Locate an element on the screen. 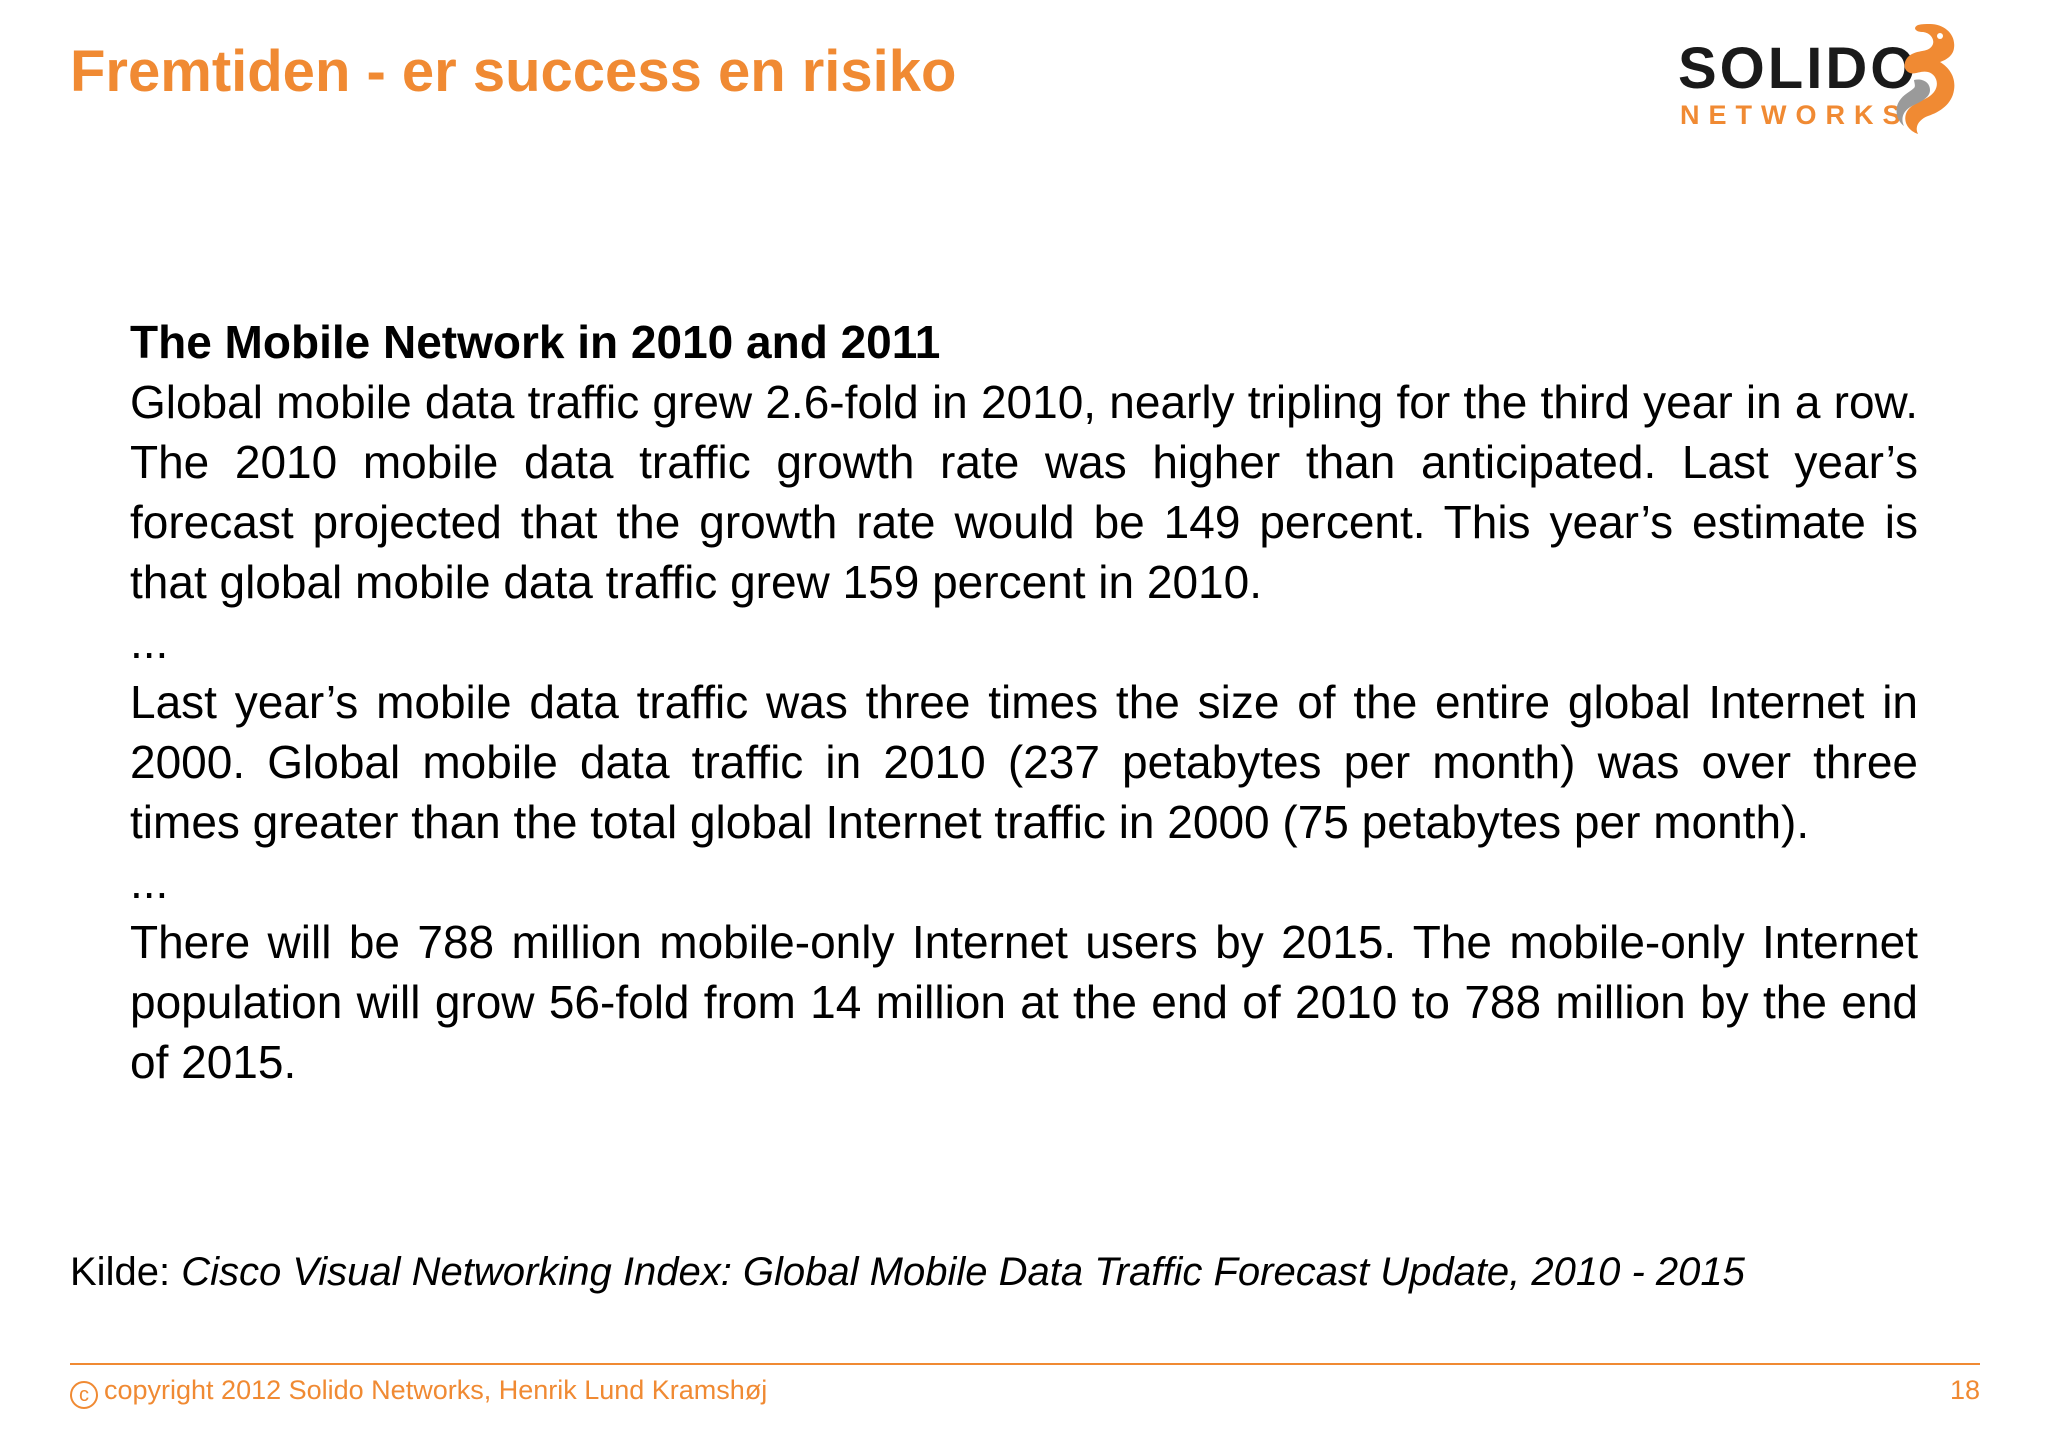  solido-networks-logo: SOLIDO NETWORKS is located at coordinates (1817, 79).